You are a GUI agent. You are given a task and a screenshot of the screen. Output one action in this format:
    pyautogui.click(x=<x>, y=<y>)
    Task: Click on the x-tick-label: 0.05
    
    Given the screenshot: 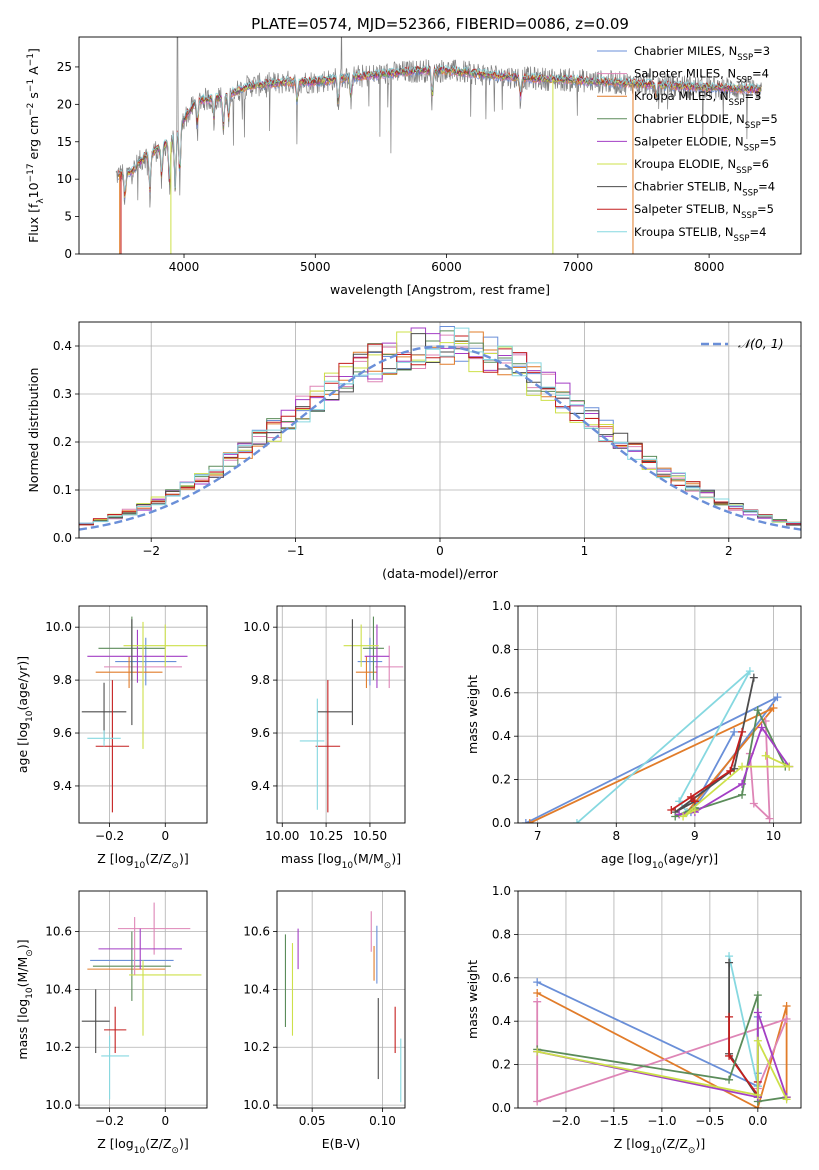 What is the action you would take?
    pyautogui.click(x=312, y=1121)
    